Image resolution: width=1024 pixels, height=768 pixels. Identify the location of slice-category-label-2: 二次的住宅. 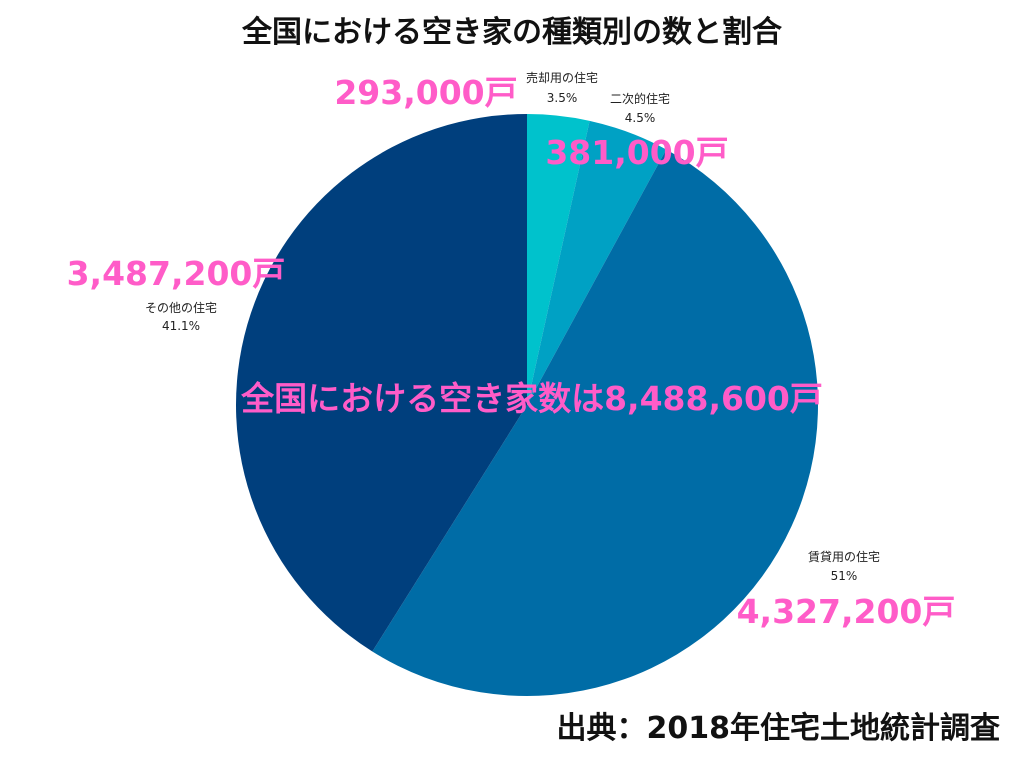
(640, 98).